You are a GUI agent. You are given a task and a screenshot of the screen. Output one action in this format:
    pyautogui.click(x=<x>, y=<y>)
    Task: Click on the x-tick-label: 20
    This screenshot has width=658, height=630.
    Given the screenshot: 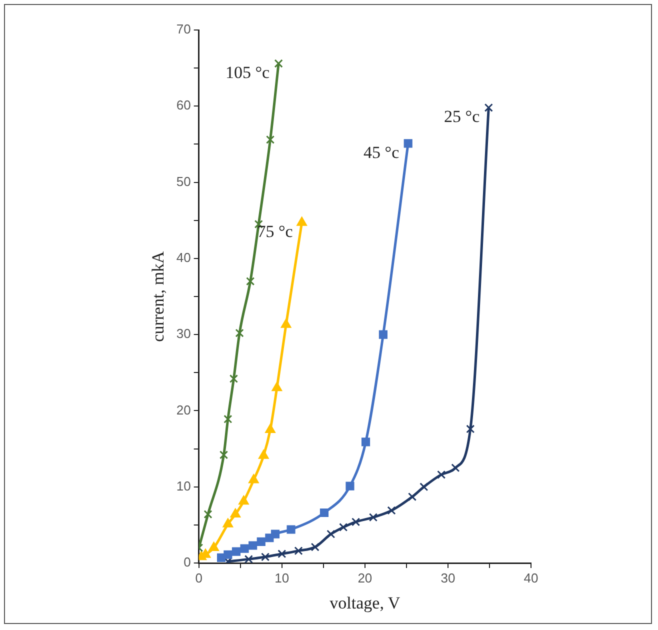 What is the action you would take?
    pyautogui.click(x=365, y=578)
    